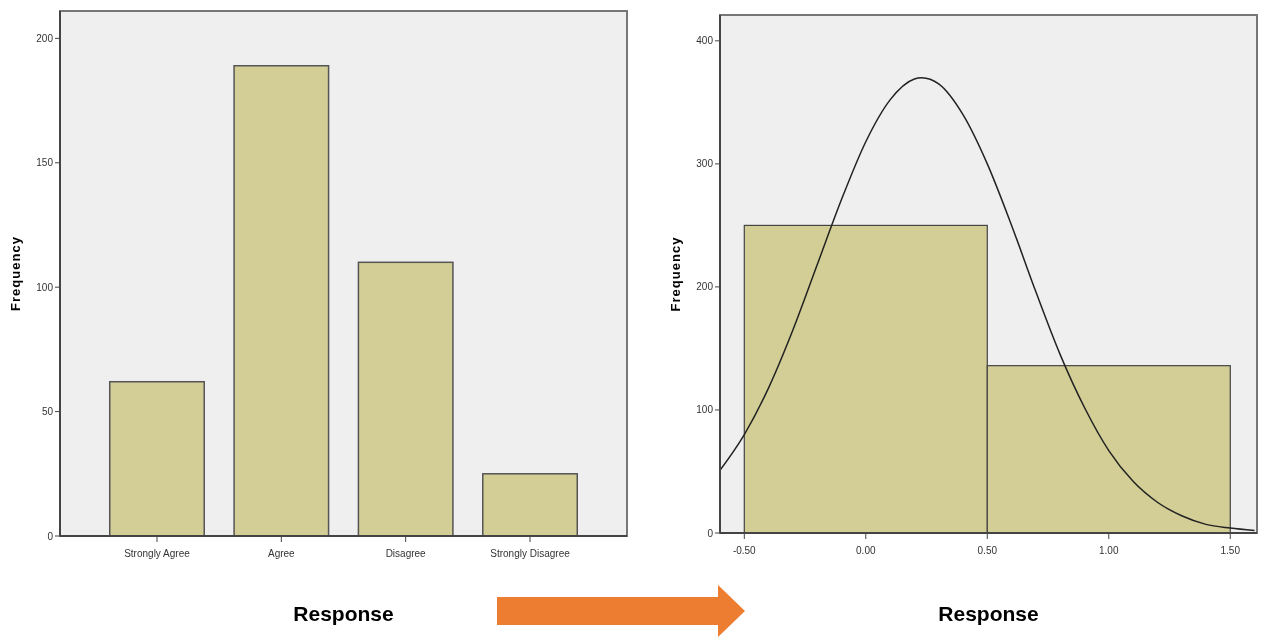  What do you see at coordinates (705, 164) in the screenshot?
I see `y-tick-label: 300` at bounding box center [705, 164].